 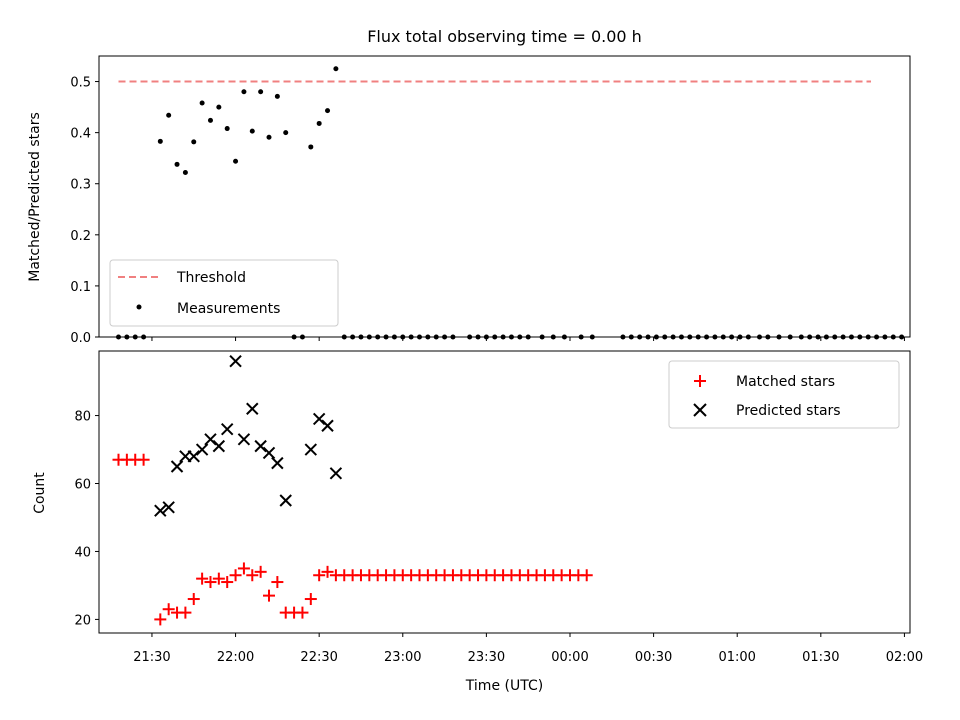 I want to click on bottom-legend: Matched stars Predicted stars, so click(x=784, y=394).